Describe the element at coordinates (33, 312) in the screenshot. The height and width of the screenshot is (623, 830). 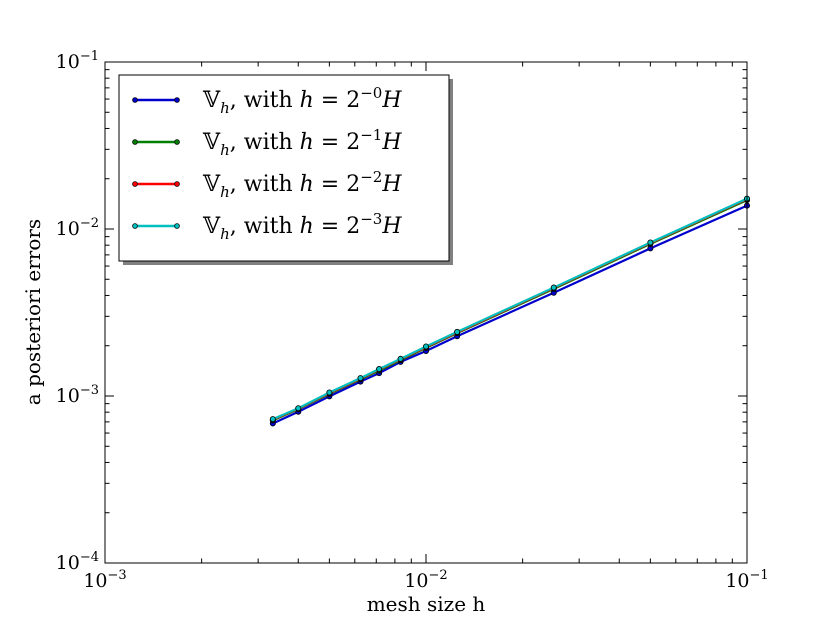
I see `y-axis-label: a posteriori errors` at that location.